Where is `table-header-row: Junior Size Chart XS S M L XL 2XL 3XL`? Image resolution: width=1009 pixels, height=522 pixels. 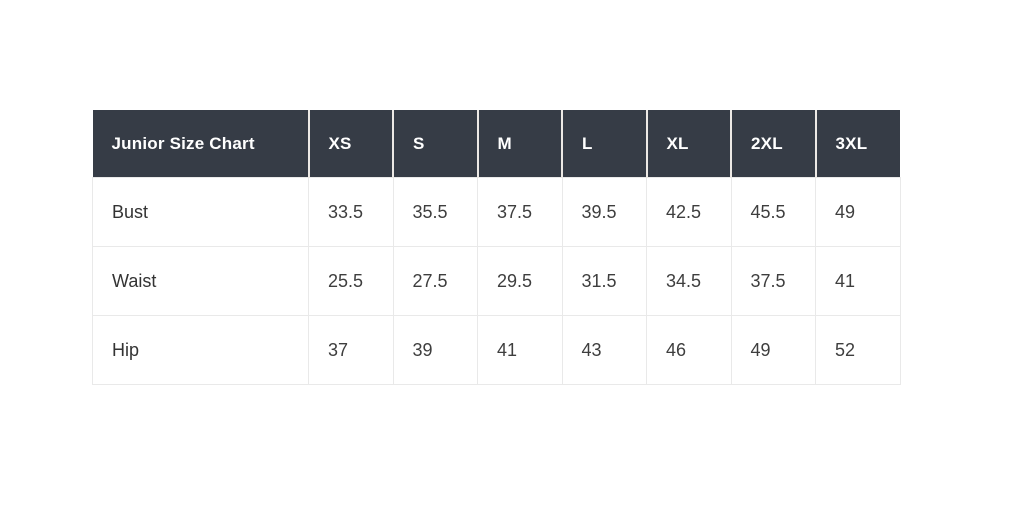
table-header-row: Junior Size Chart XS S M L XL 2XL 3XL is located at coordinates (496, 144).